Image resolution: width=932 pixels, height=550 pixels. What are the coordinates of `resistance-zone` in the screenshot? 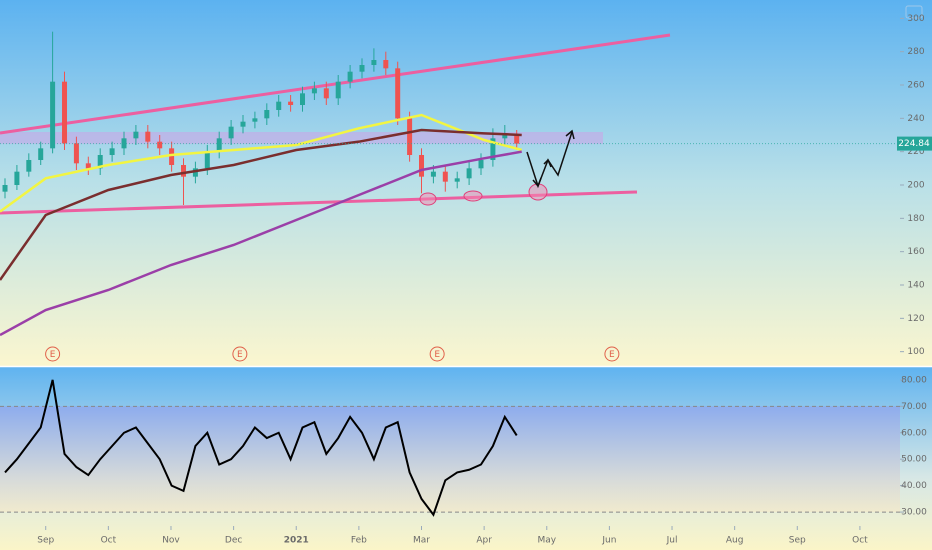 It's located at (301, 138).